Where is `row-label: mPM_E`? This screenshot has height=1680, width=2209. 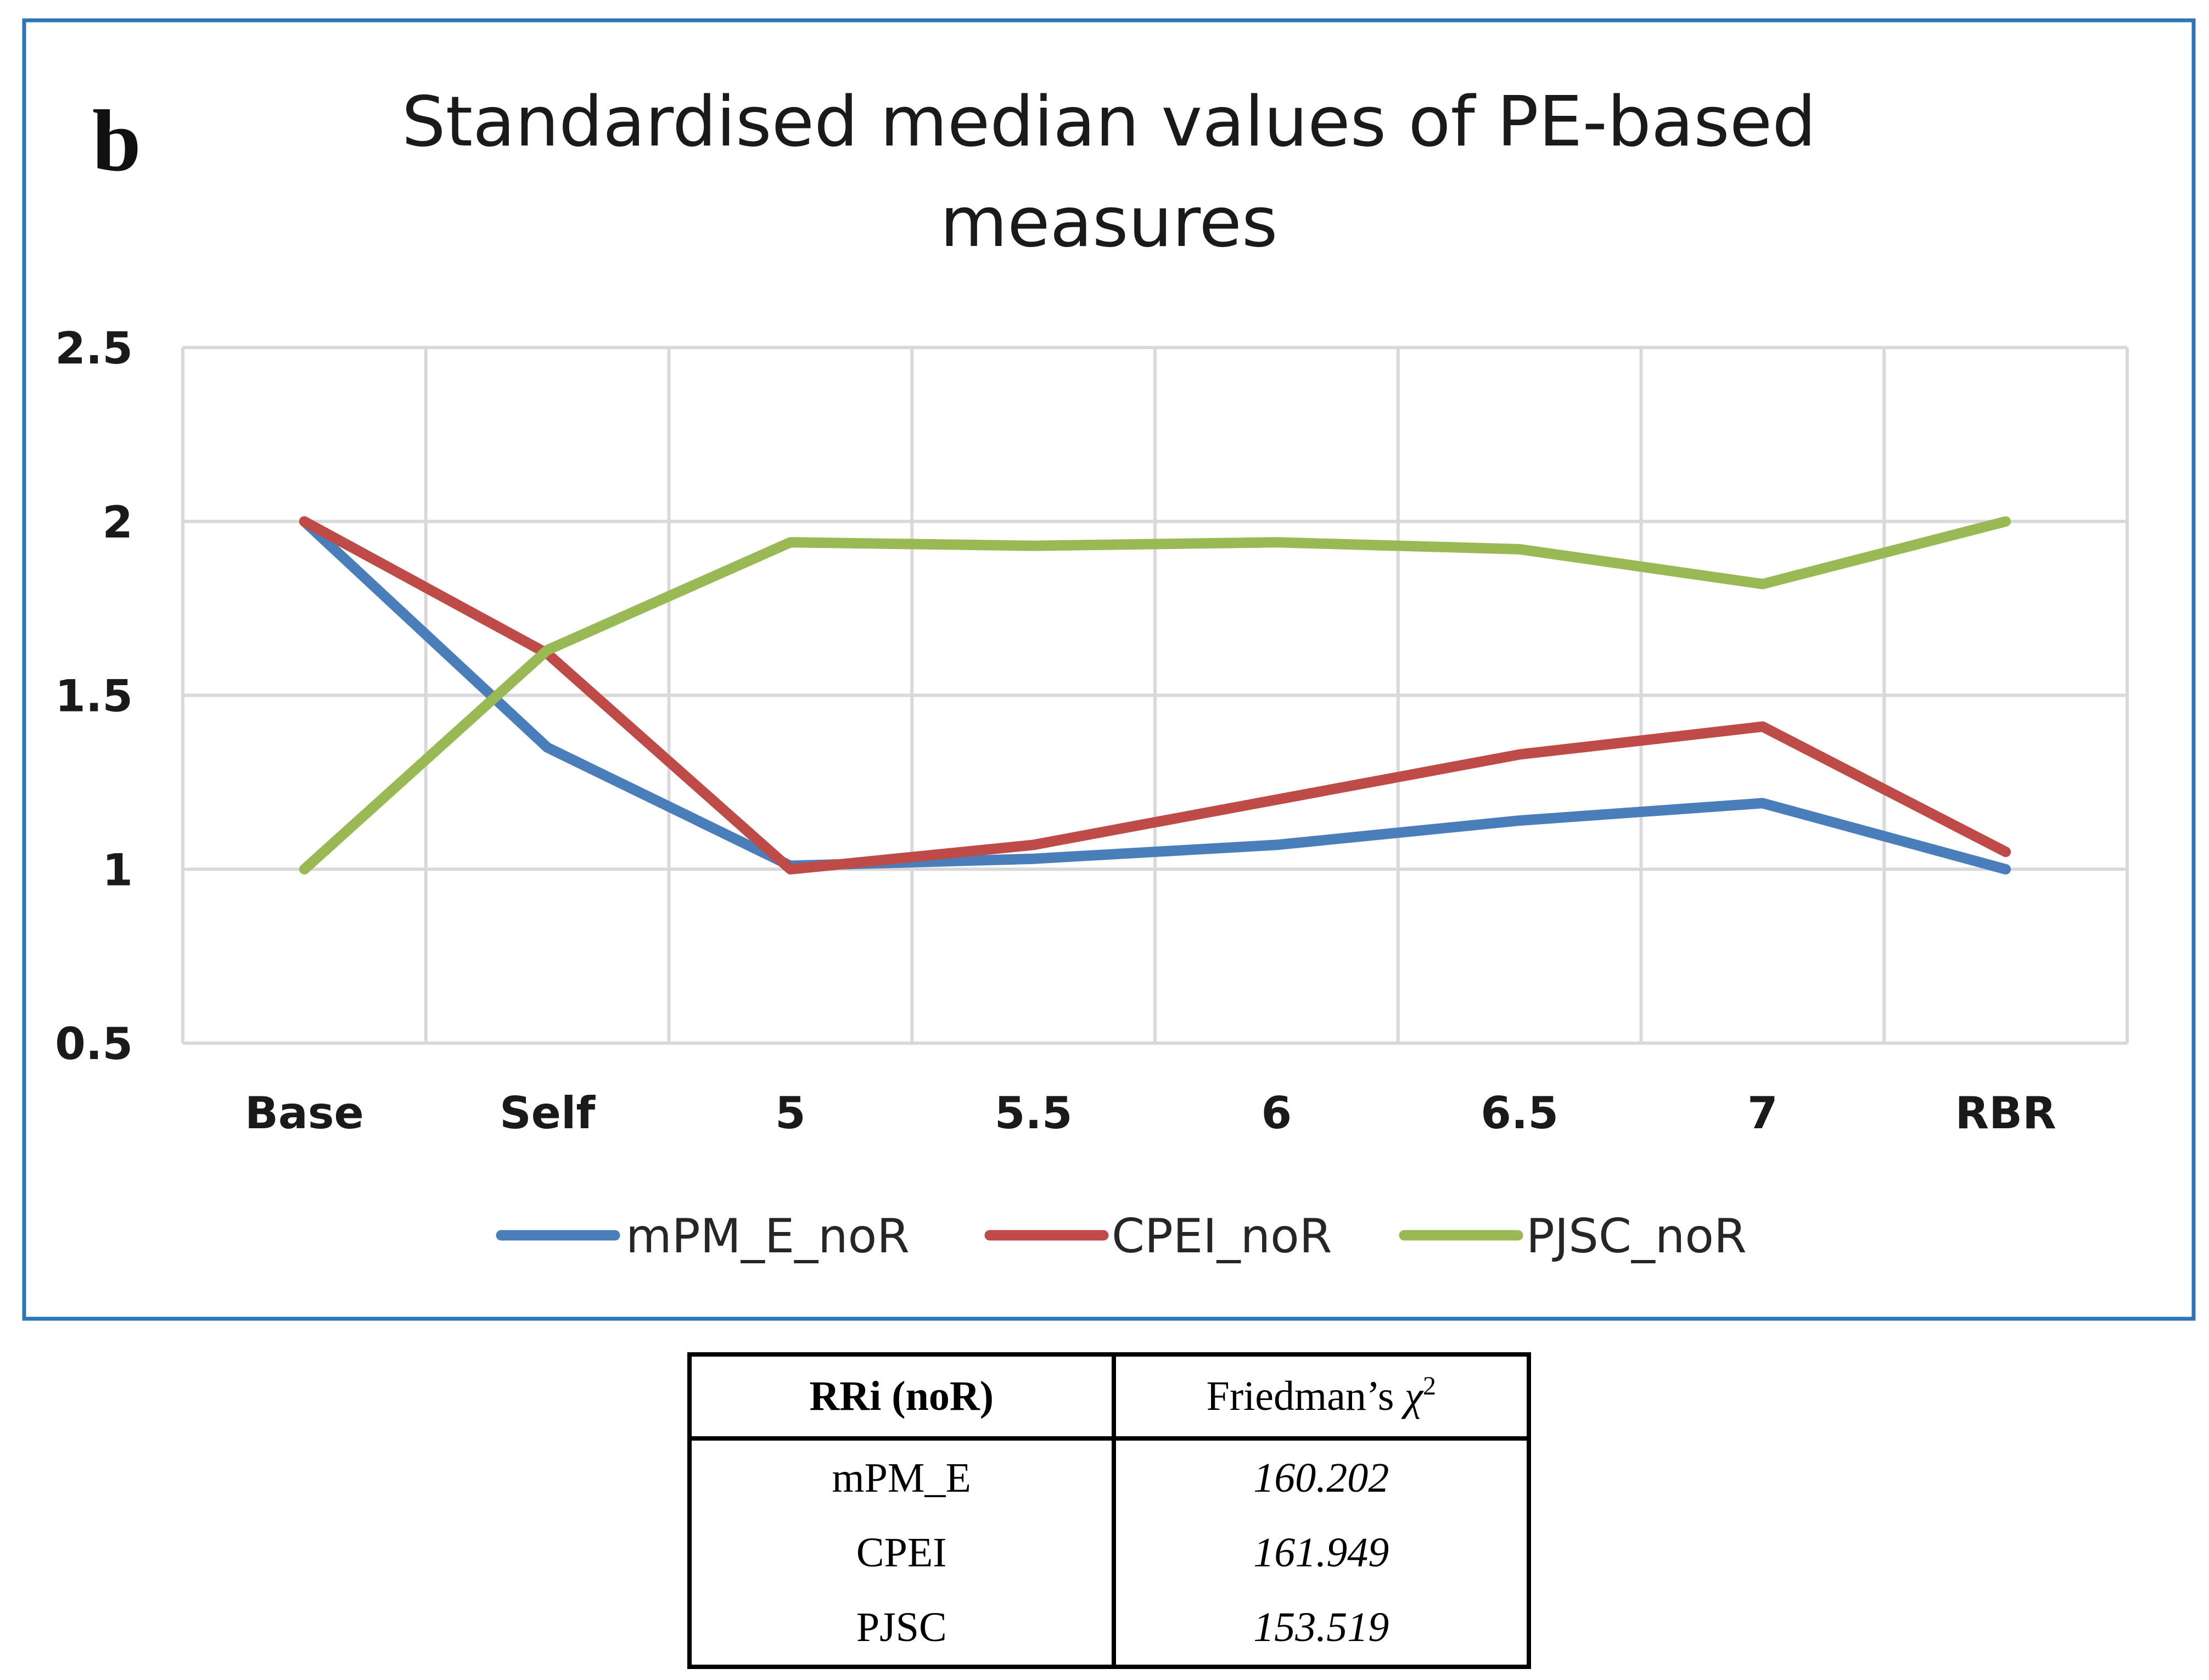 row-label: mPM_E is located at coordinates (902, 1477).